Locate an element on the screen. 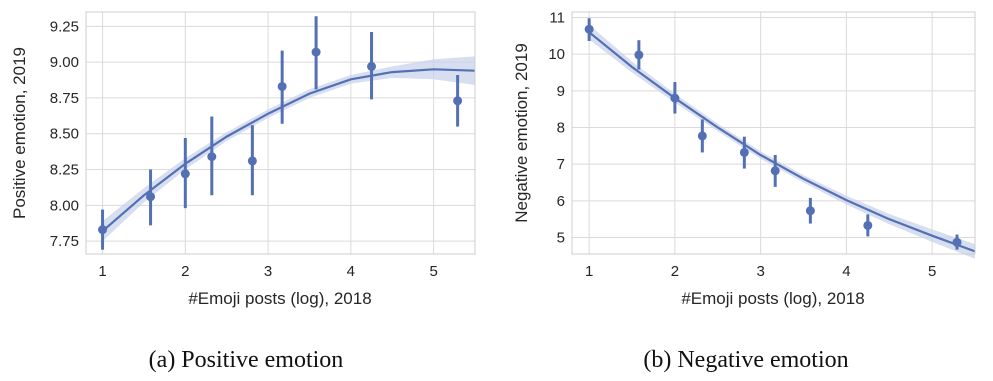 The height and width of the screenshot is (381, 993). y-axis-label: Positive emotion, 2019 is located at coordinates (19, 133).